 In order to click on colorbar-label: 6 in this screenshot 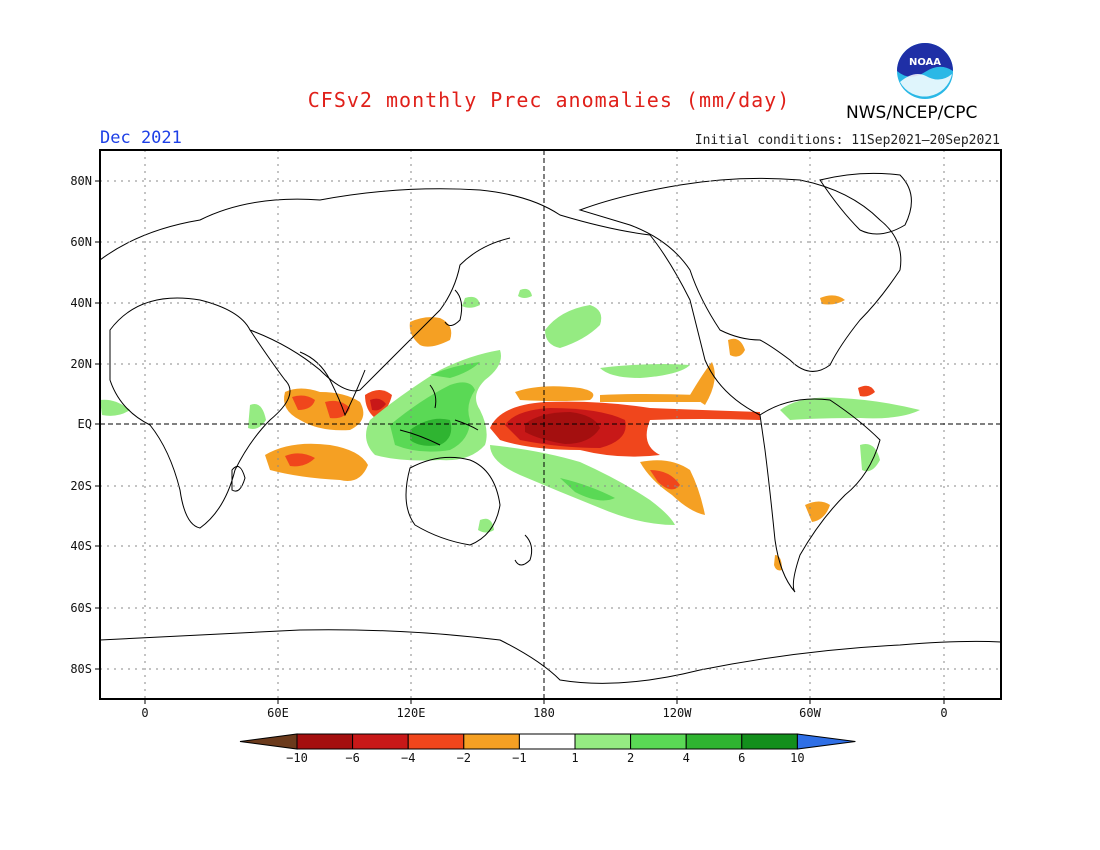, I will do `click(741, 758)`.